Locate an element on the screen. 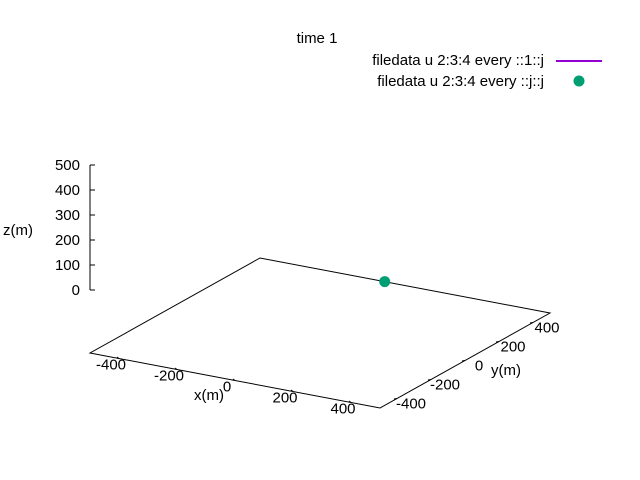 The image size is (640, 480). z-tick-label: 300 is located at coordinates (67, 215).